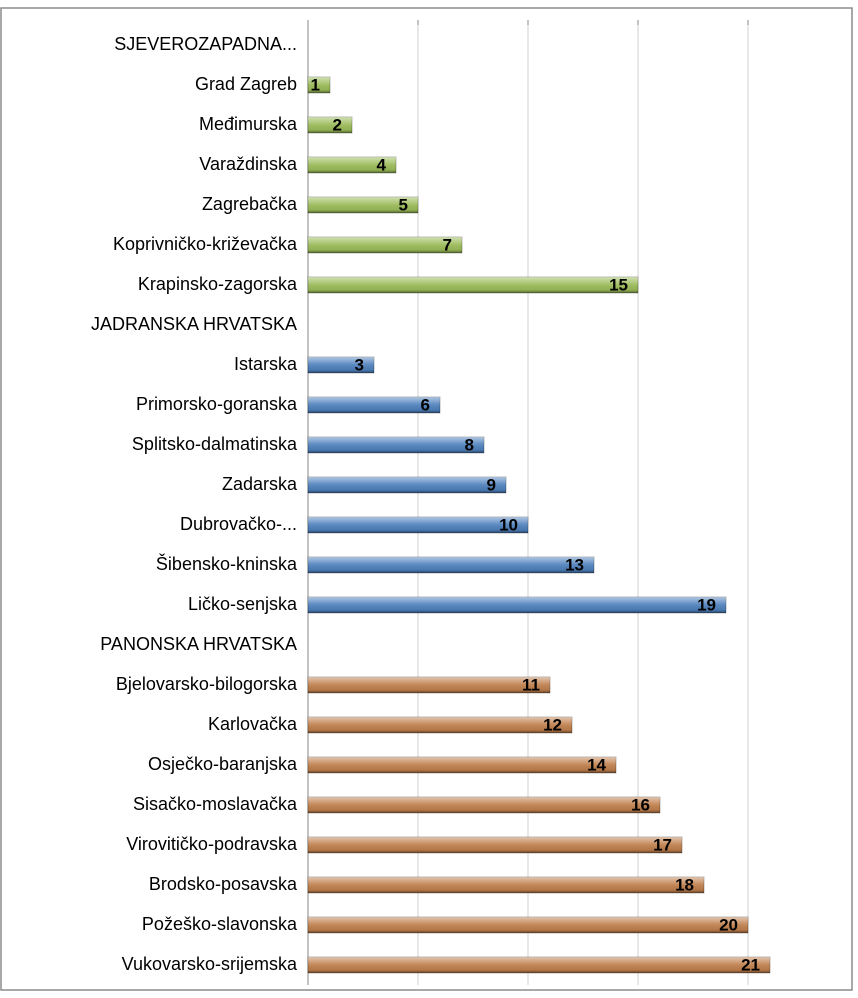  I want to click on value-label: 15, so click(618, 284).